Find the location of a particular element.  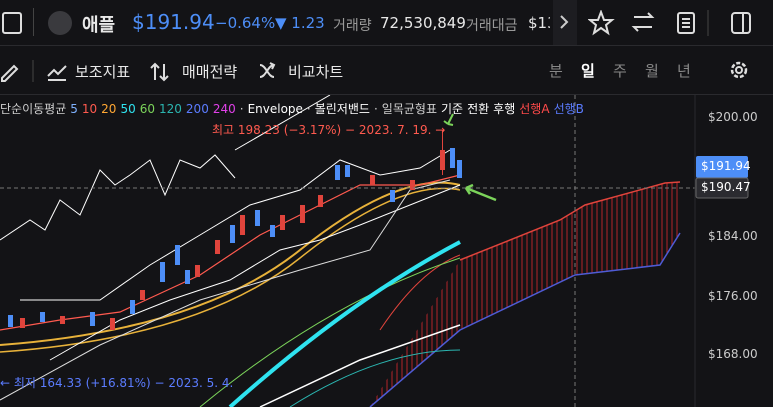

change: ▼ 1.23 is located at coordinates (300, 23).